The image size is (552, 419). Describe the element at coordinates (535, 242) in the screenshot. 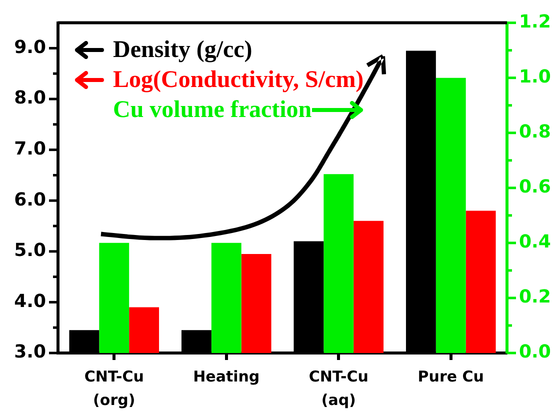

I see `y2-tick-label: 0.4` at that location.